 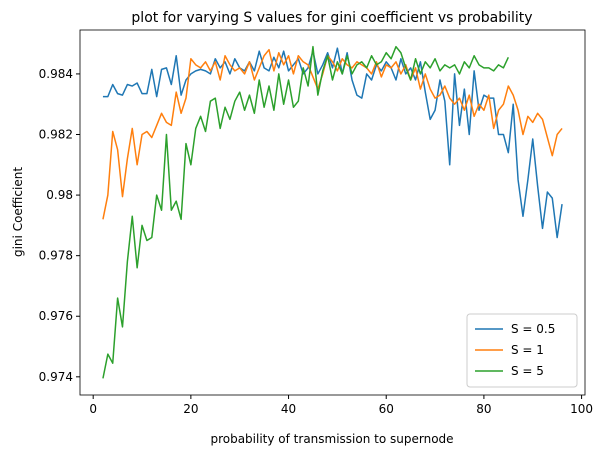 What do you see at coordinates (581, 409) in the screenshot?
I see `x-tick-label: 100` at bounding box center [581, 409].